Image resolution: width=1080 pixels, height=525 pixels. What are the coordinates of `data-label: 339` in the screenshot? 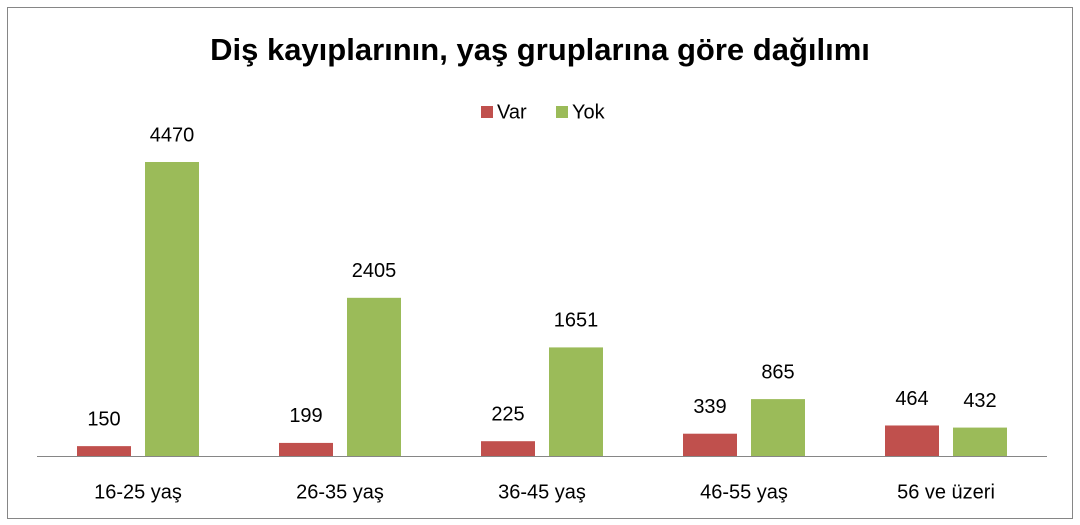 It's located at (709, 407).